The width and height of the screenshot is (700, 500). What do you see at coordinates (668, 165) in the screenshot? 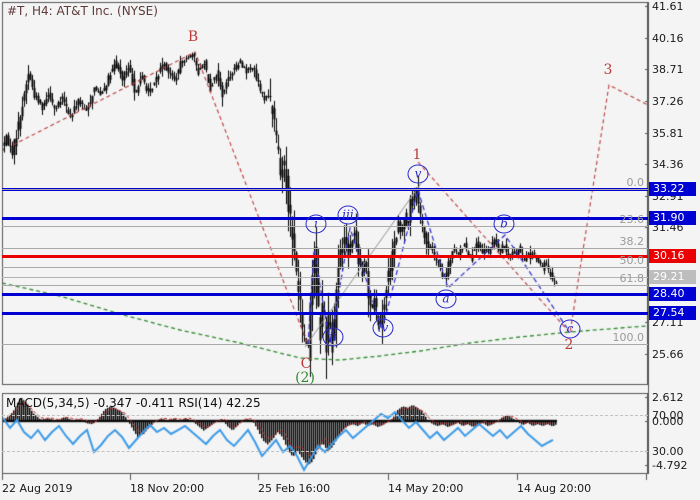
I see `price-axis-tick: 34.36` at bounding box center [668, 165].